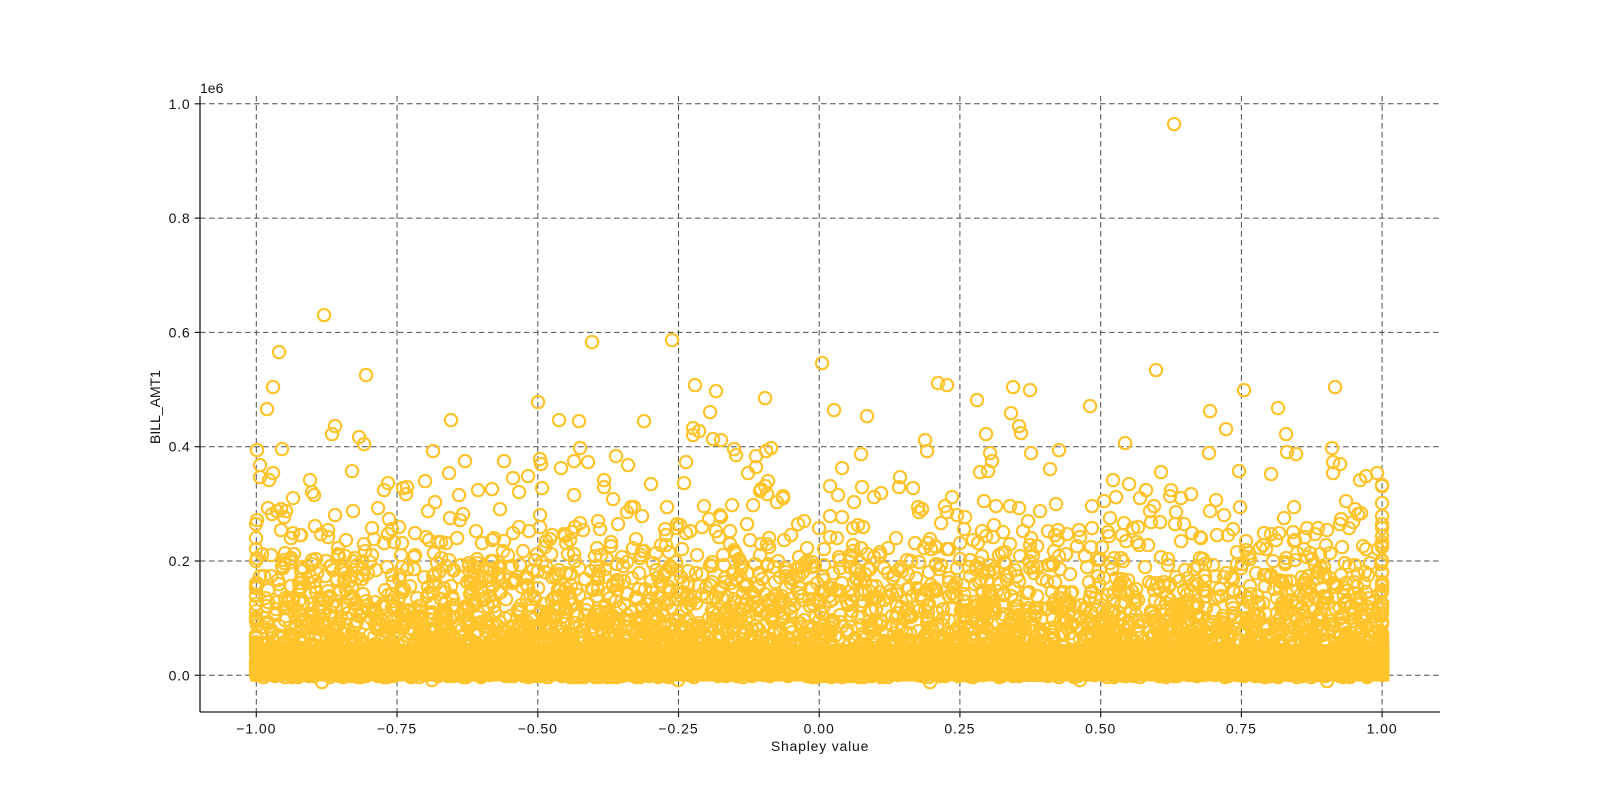  I want to click on svg-text: 0.25, so click(959, 729).